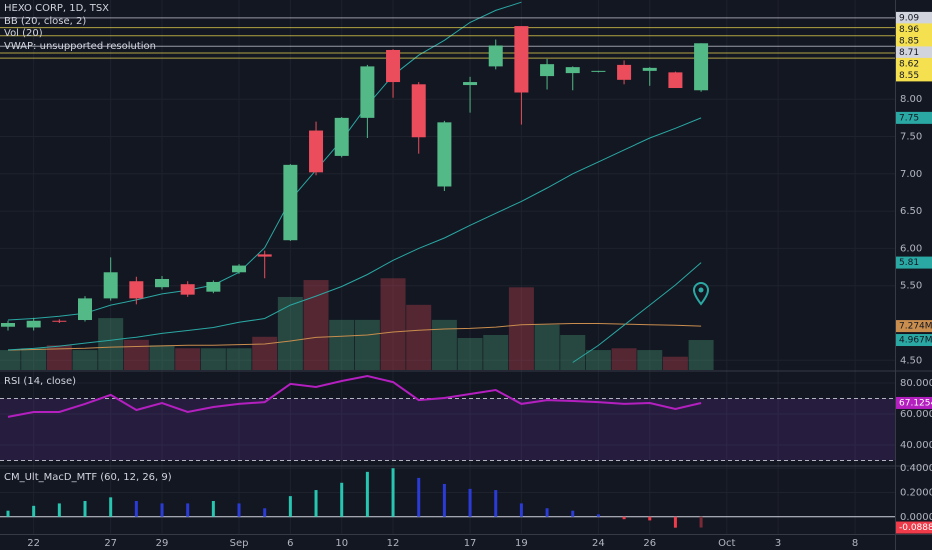 This screenshot has width=932, height=550. I want to click on y-tick-label: 0.0000, so click(916, 517).